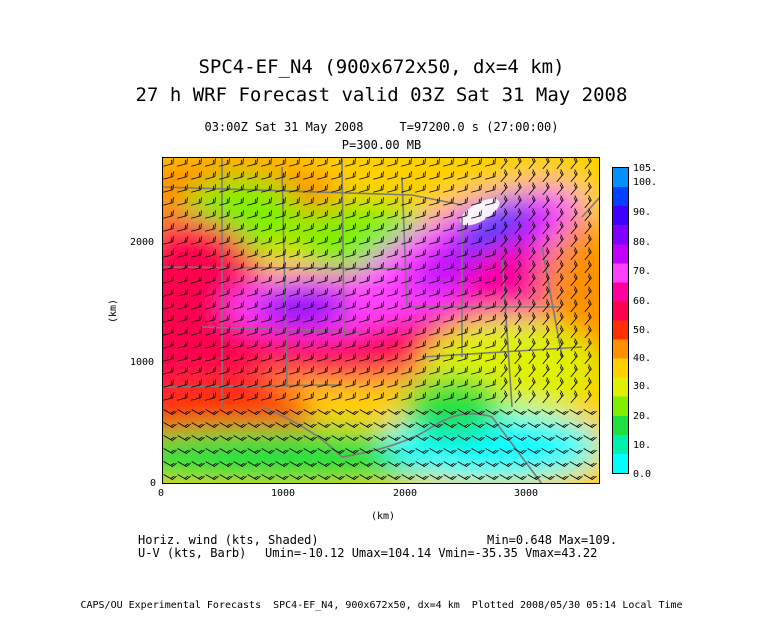 This screenshot has width=763, height=642. I want to click on colorbar-label: 50., so click(642, 330).